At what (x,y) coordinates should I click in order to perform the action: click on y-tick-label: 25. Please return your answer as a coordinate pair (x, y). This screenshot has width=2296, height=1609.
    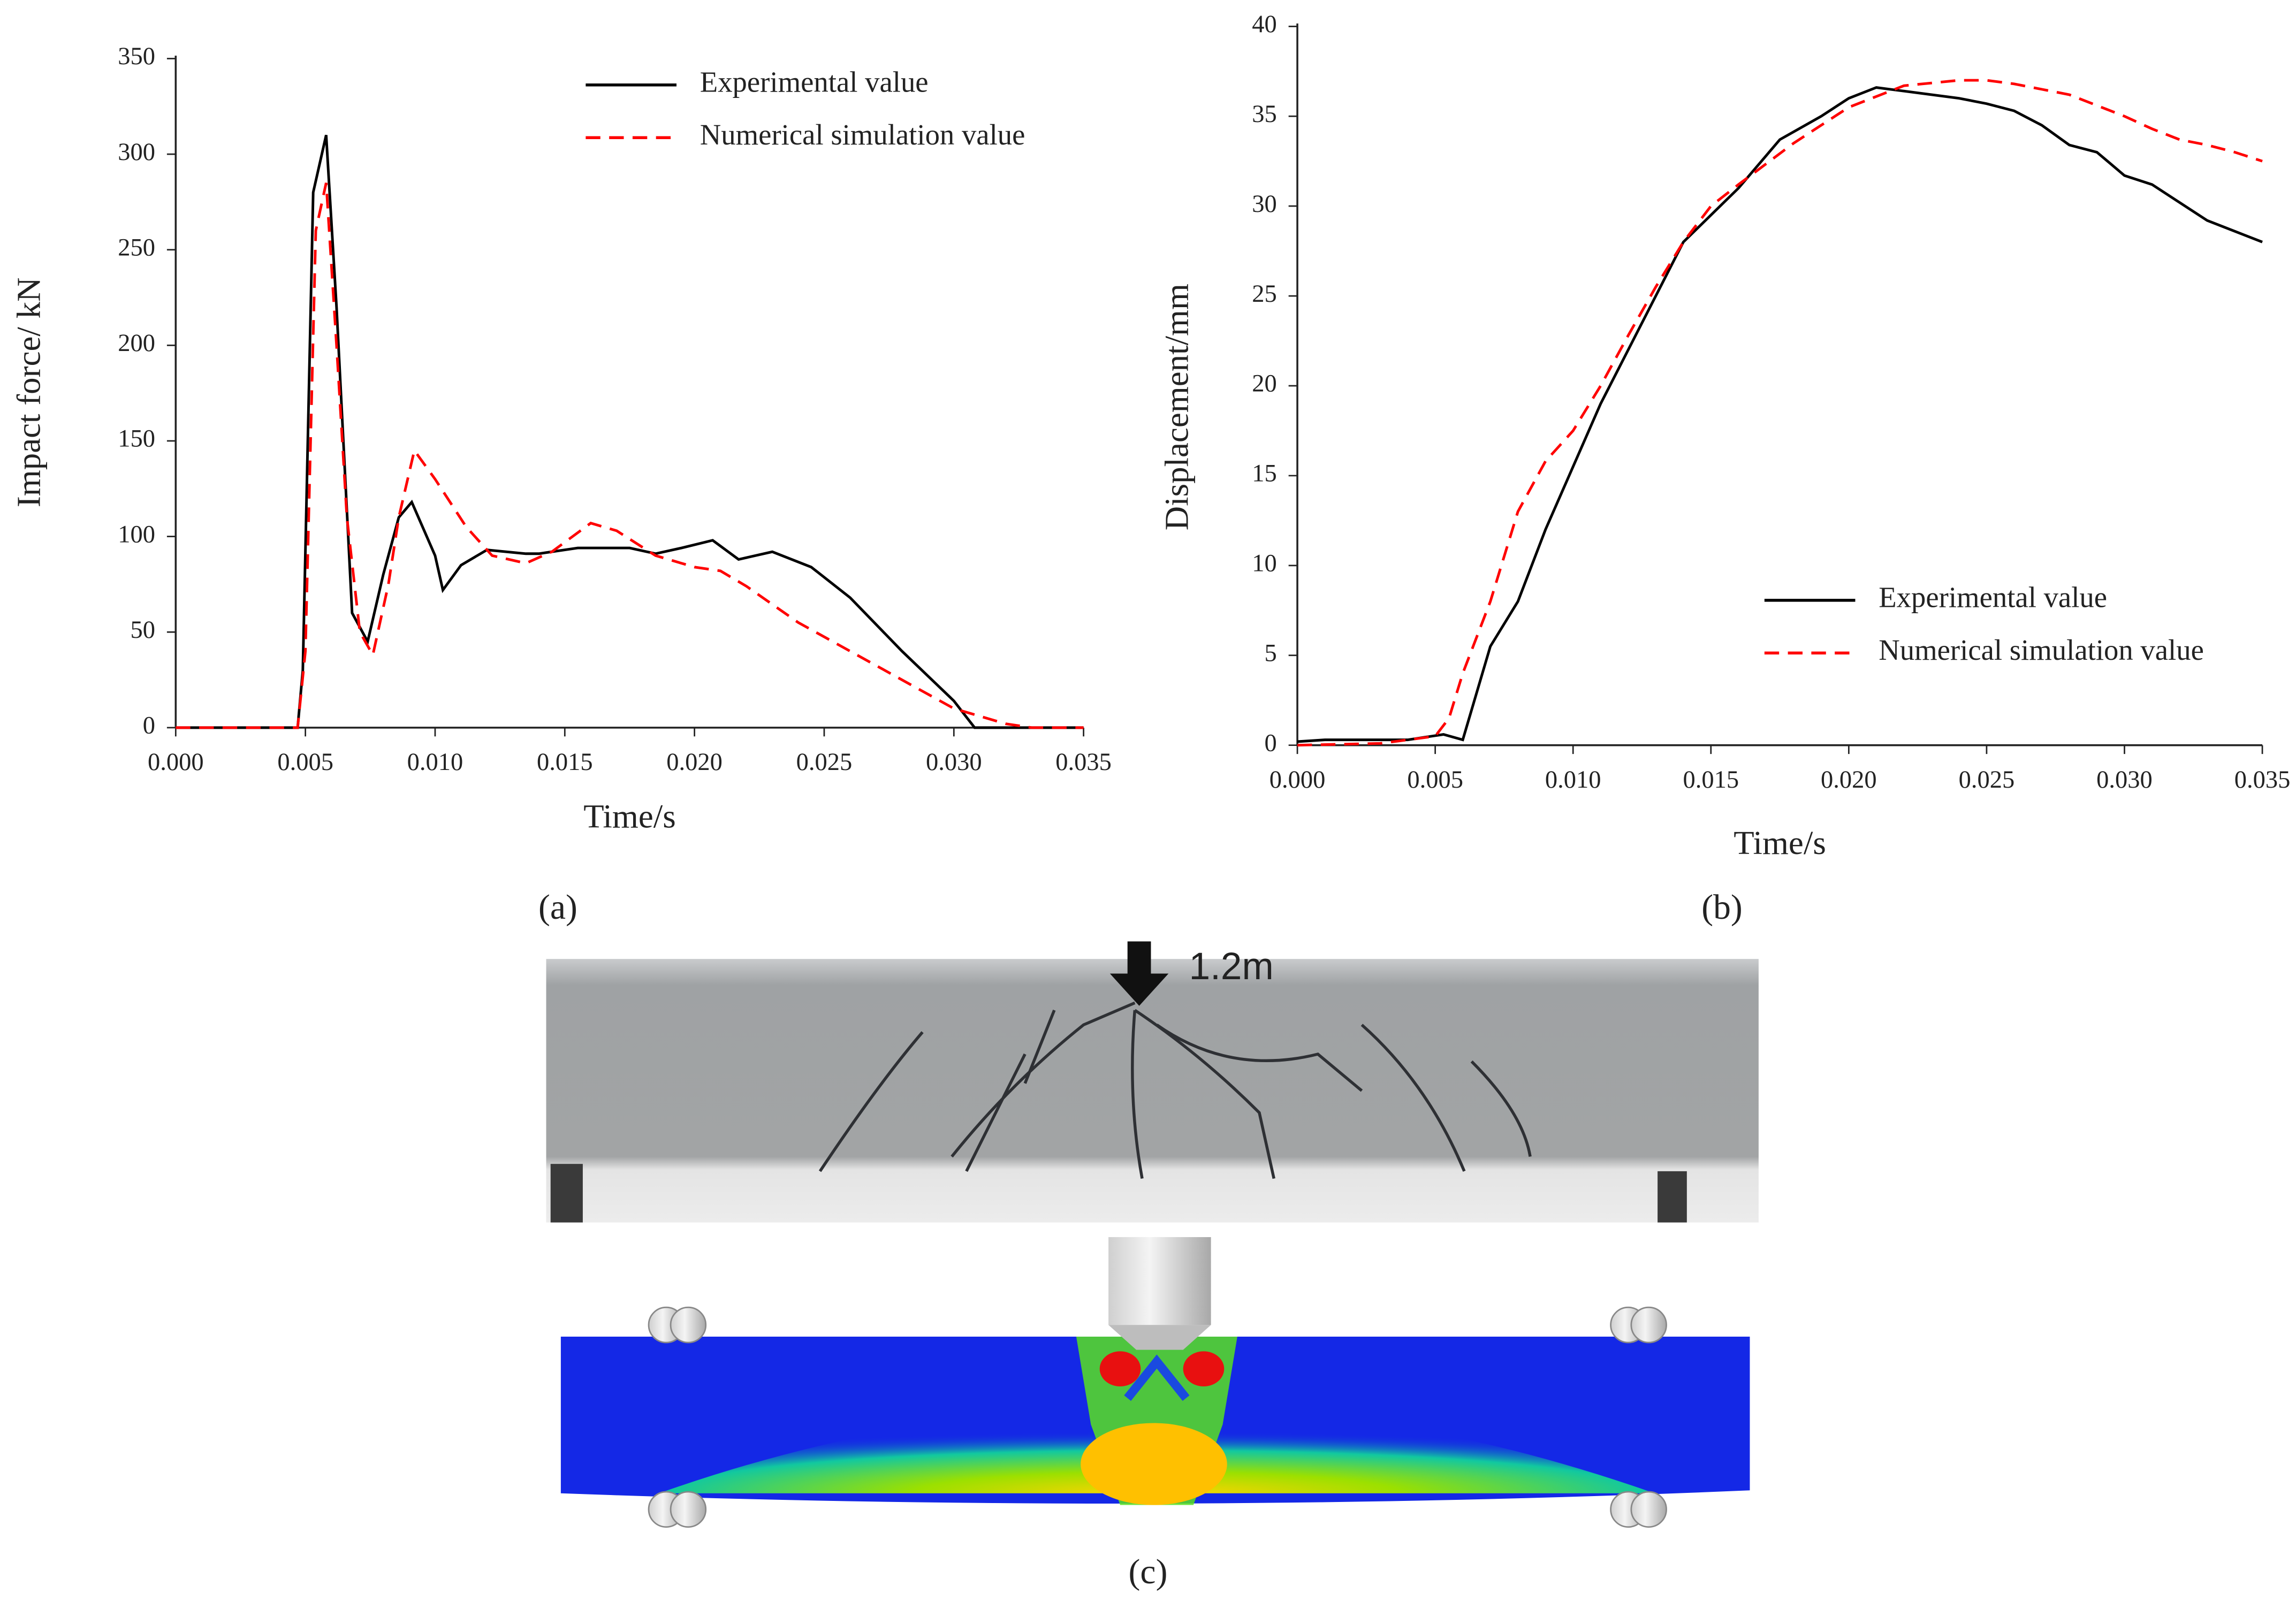
    Looking at the image, I should click on (1264, 294).